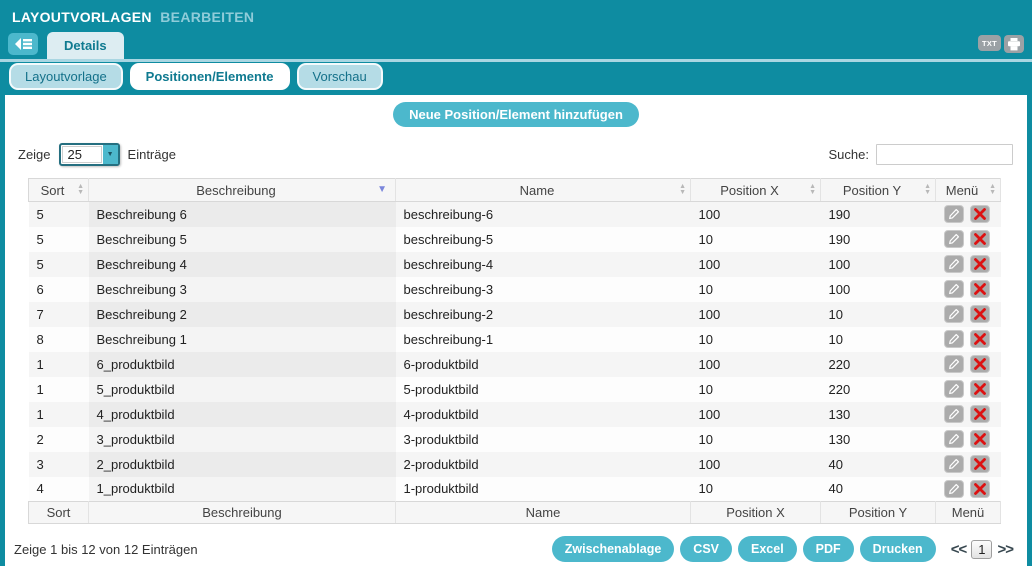  I want to click on column-header-position-x: Position X ▲ ▼, so click(755, 190).